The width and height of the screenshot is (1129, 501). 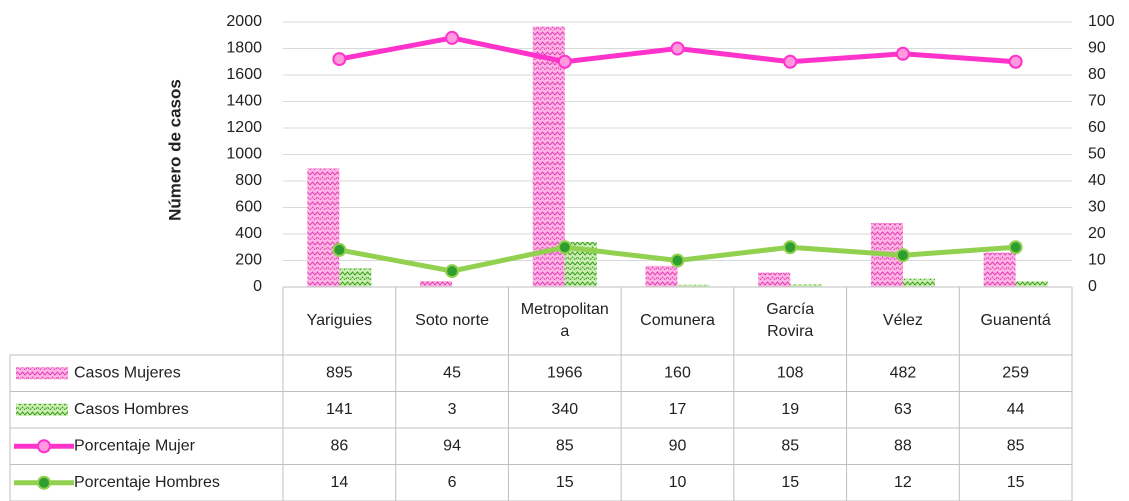 I want to click on table-value: 90, so click(x=678, y=445).